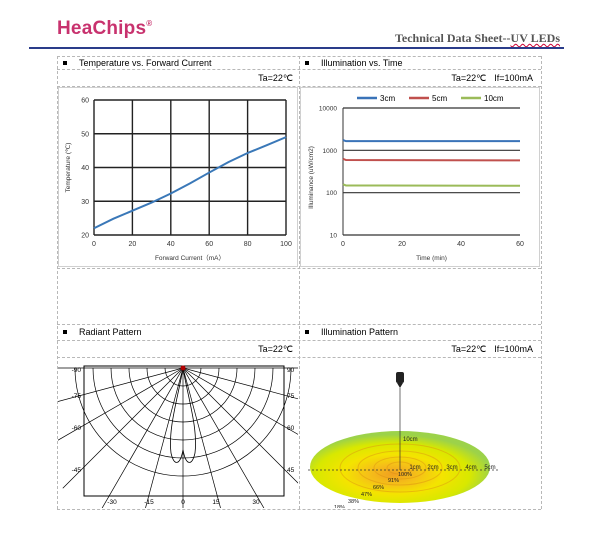  What do you see at coordinates (414, 468) in the screenshot?
I see `radius-label: 1cm` at bounding box center [414, 468].